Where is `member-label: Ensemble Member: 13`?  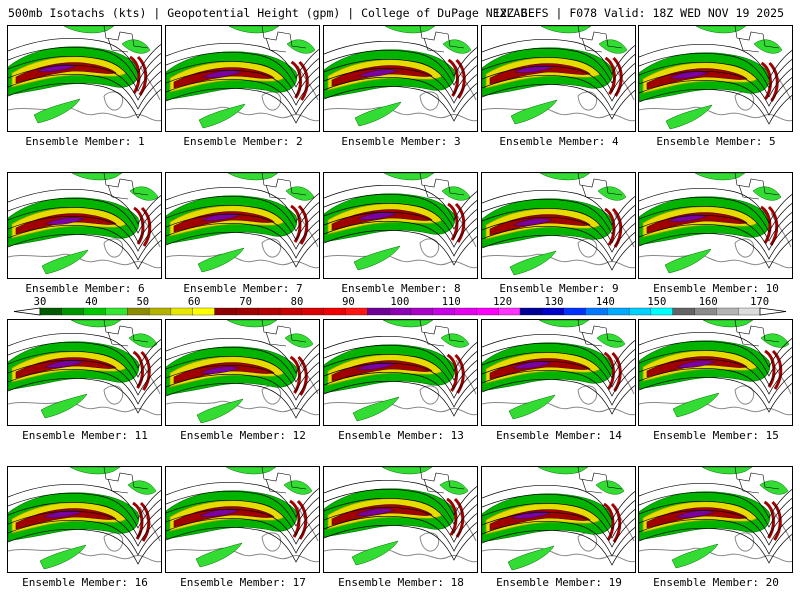 member-label: Ensemble Member: 13 is located at coordinates (401, 435).